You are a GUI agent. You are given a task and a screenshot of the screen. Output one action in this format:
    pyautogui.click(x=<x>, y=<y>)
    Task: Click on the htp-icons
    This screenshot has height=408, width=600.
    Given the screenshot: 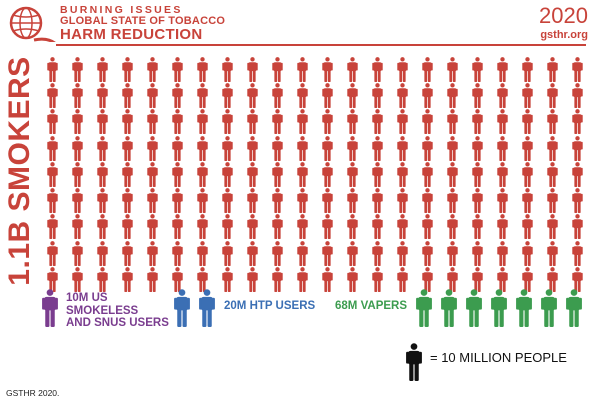 What is the action you would take?
    pyautogui.click(x=196, y=308)
    